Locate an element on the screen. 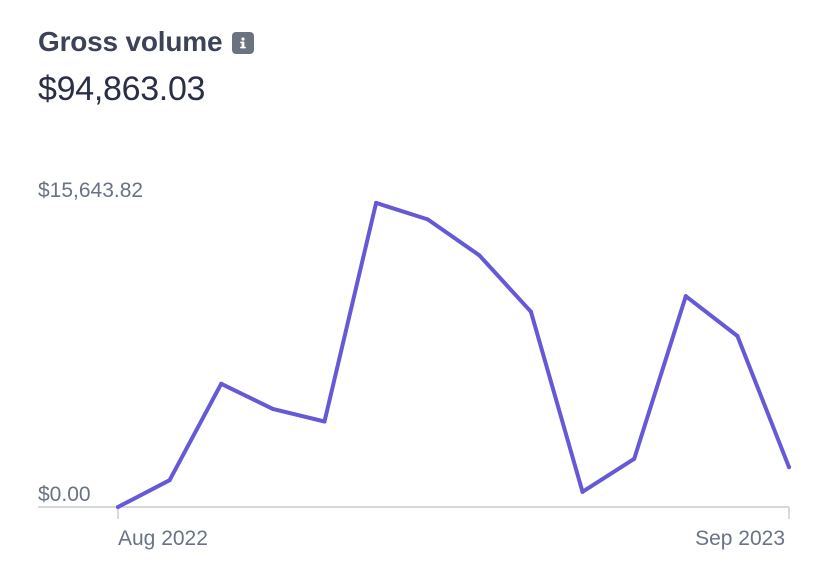 The width and height of the screenshot is (822, 570). title-row: Gross volume is located at coordinates (146, 42).